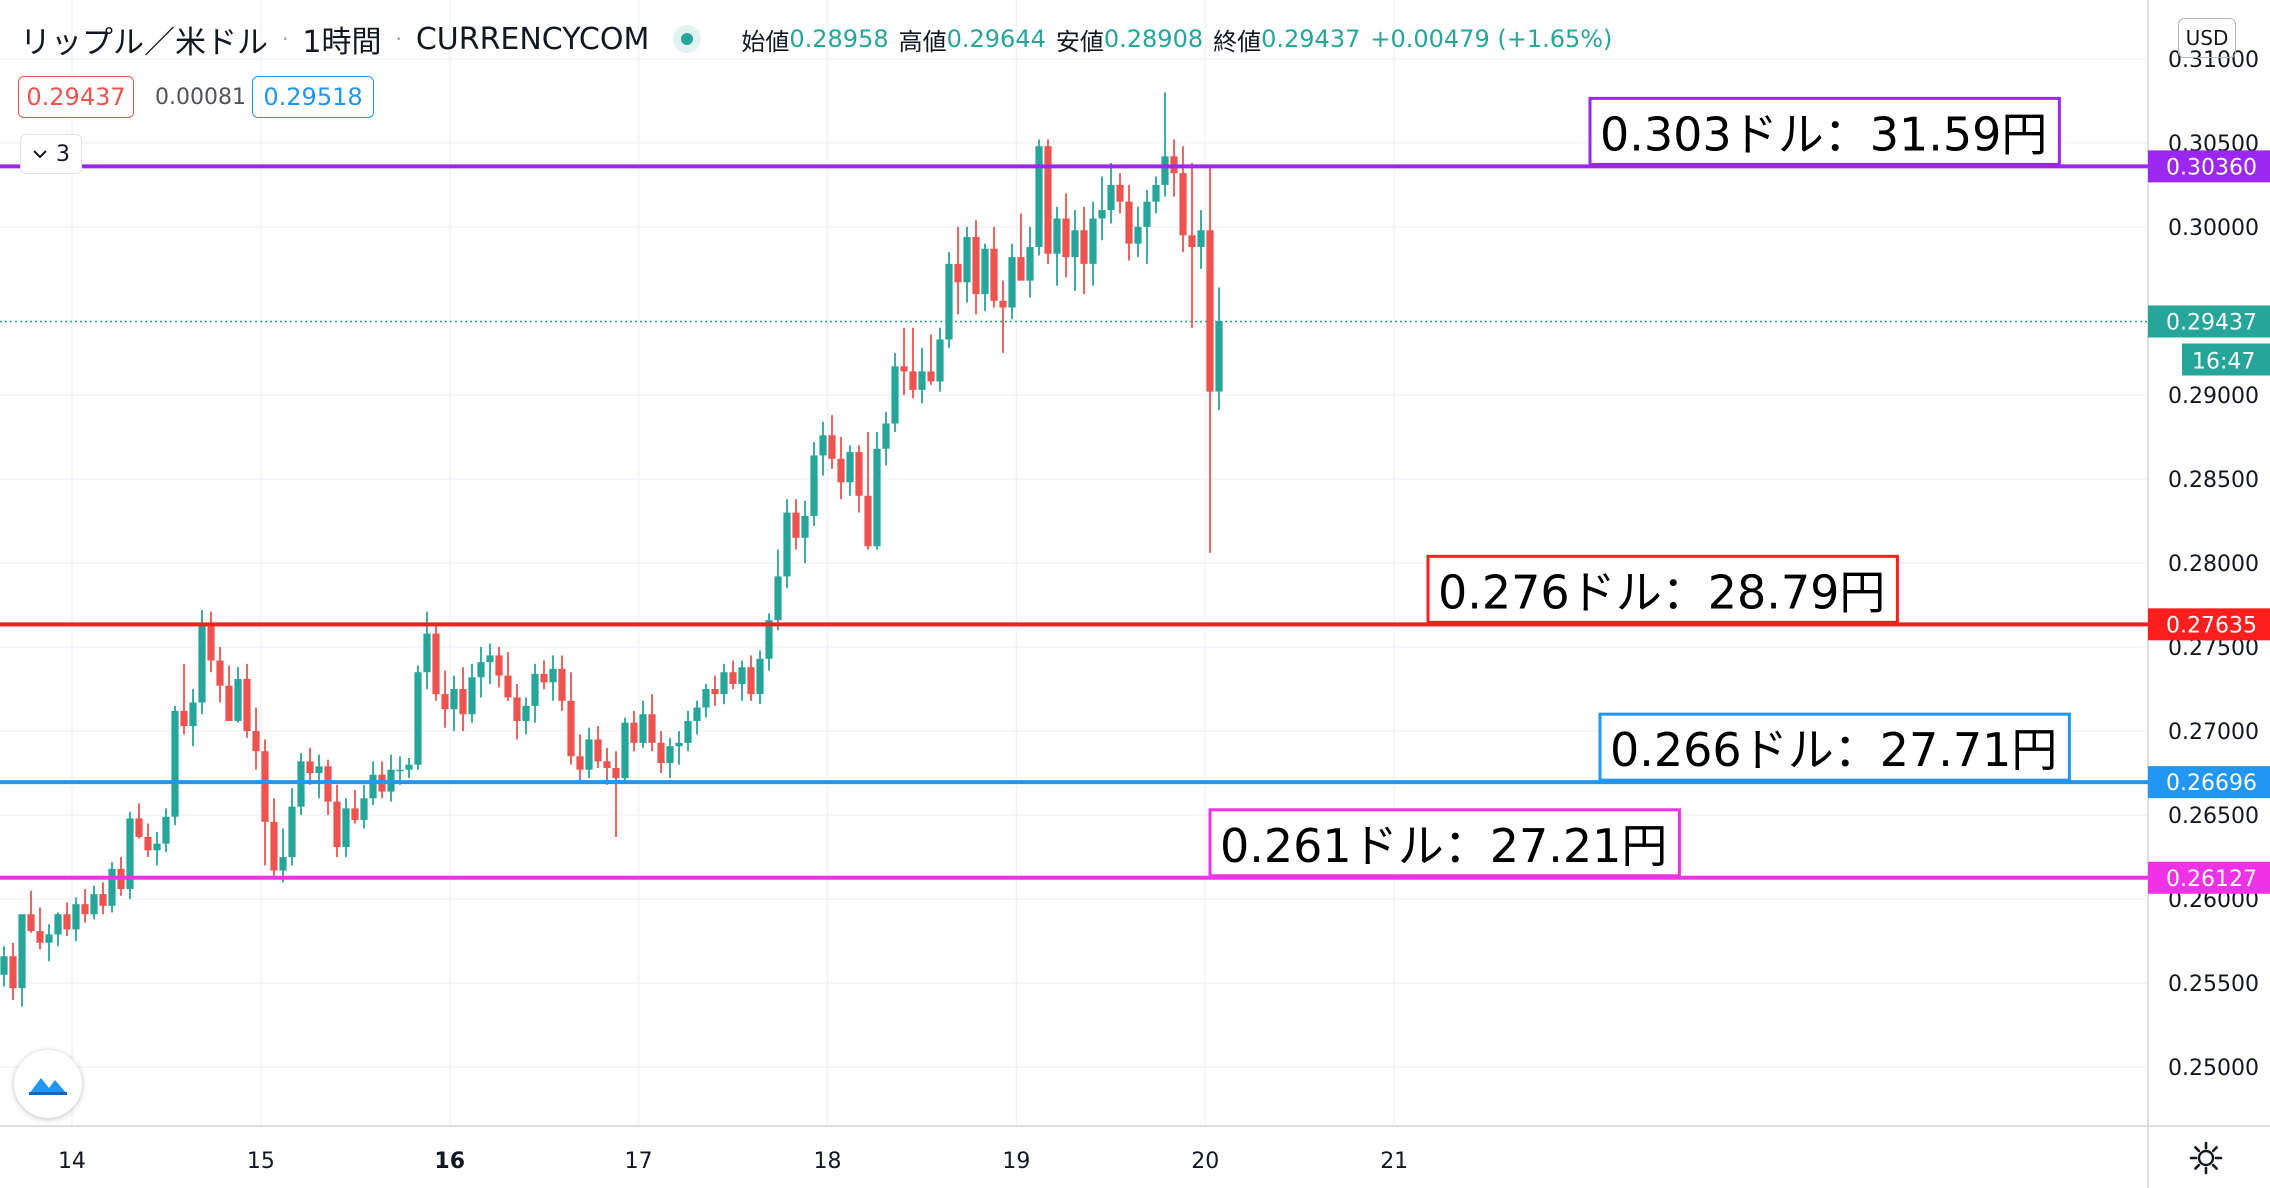 This screenshot has width=2270, height=1188. What do you see at coordinates (639, 1161) in the screenshot?
I see `time-axis-label: 17` at bounding box center [639, 1161].